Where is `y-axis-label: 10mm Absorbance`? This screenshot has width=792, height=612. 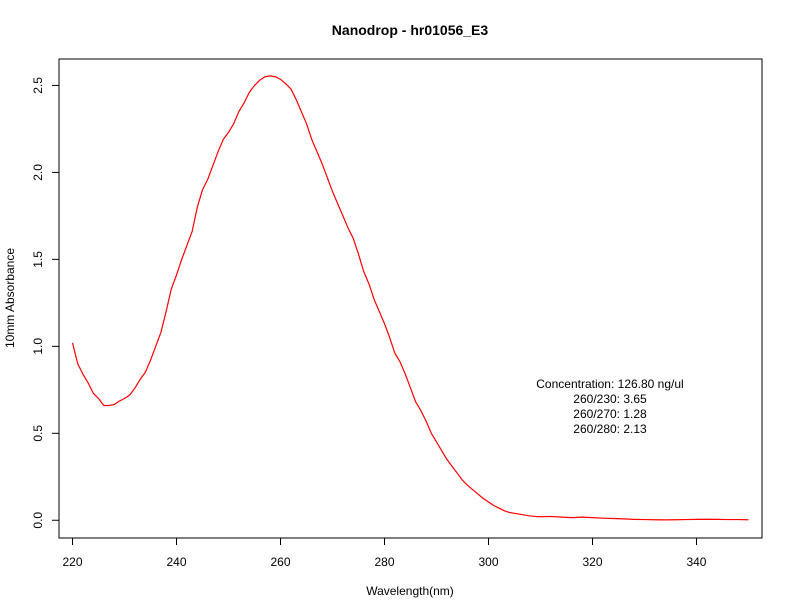
y-axis-label: 10mm Absorbance is located at coordinates (10, 298).